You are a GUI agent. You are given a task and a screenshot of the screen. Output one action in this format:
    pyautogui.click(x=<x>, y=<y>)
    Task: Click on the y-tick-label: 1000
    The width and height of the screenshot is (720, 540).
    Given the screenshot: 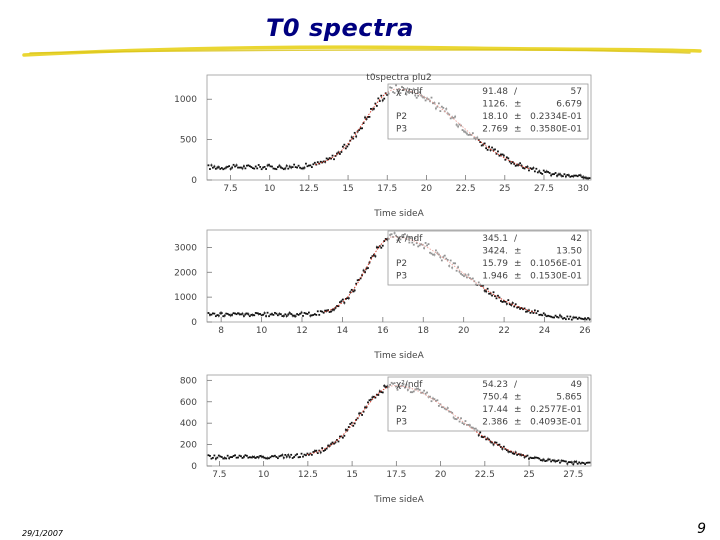 What is the action you would take?
    pyautogui.click(x=185, y=100)
    